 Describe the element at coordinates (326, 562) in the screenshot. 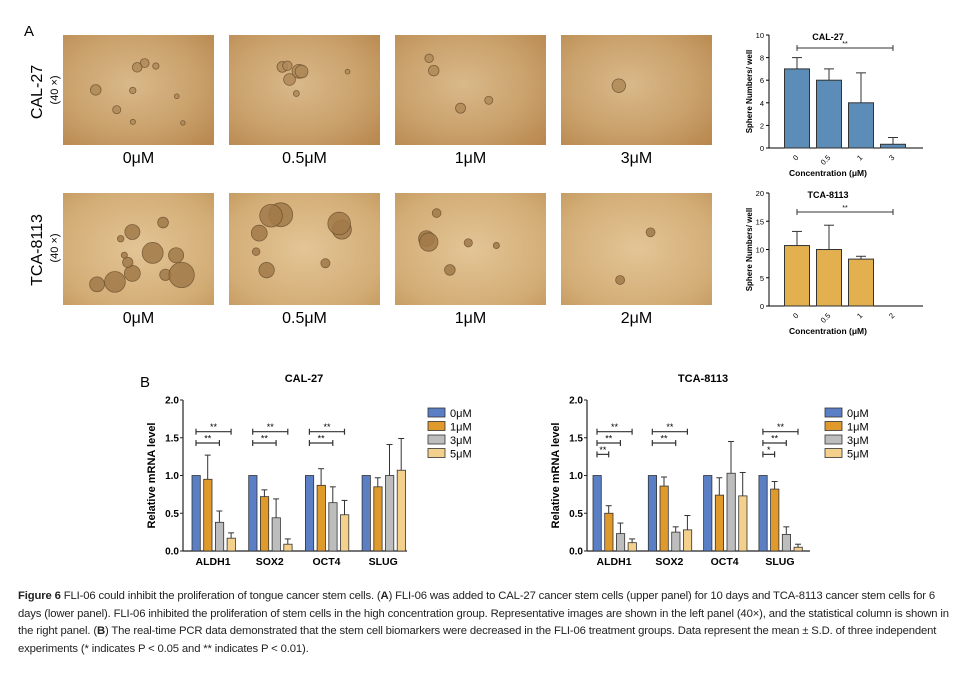

I see `x-tick-label: OCT4` at that location.